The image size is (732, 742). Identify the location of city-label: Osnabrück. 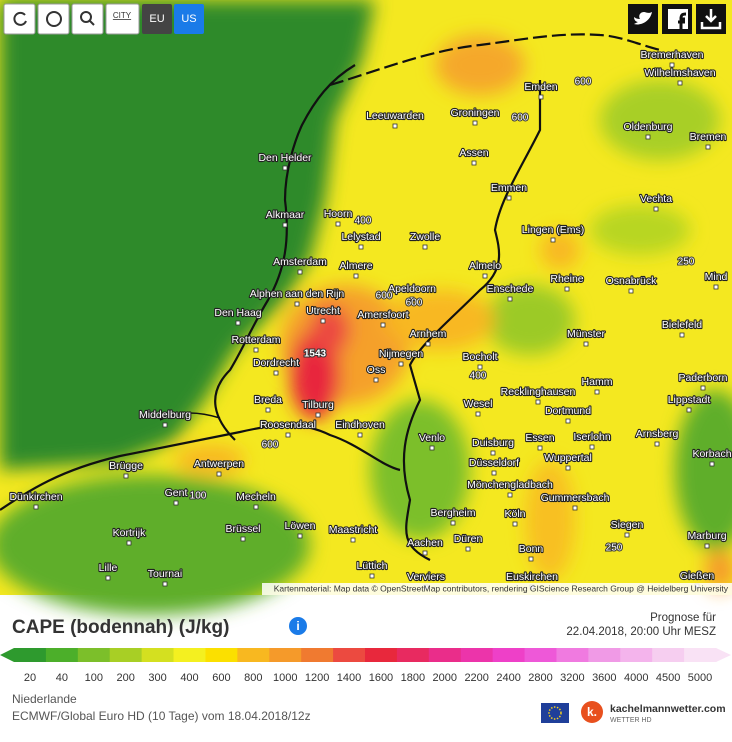
(632, 281).